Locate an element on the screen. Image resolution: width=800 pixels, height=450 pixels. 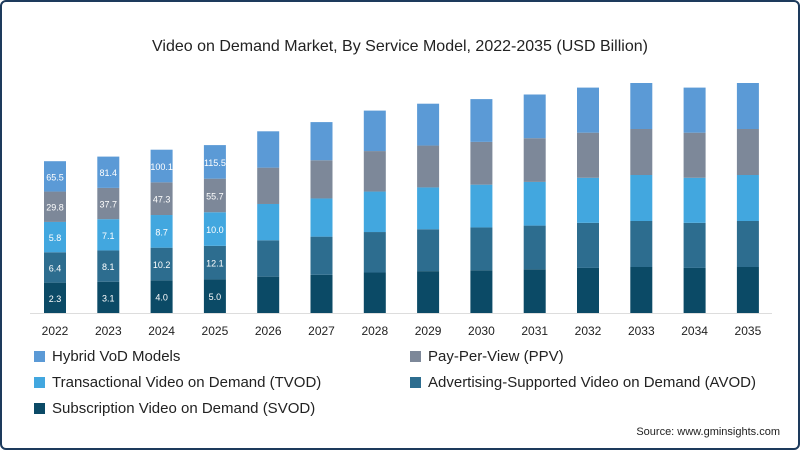
data-label: 8.7 is located at coordinates (161, 232).